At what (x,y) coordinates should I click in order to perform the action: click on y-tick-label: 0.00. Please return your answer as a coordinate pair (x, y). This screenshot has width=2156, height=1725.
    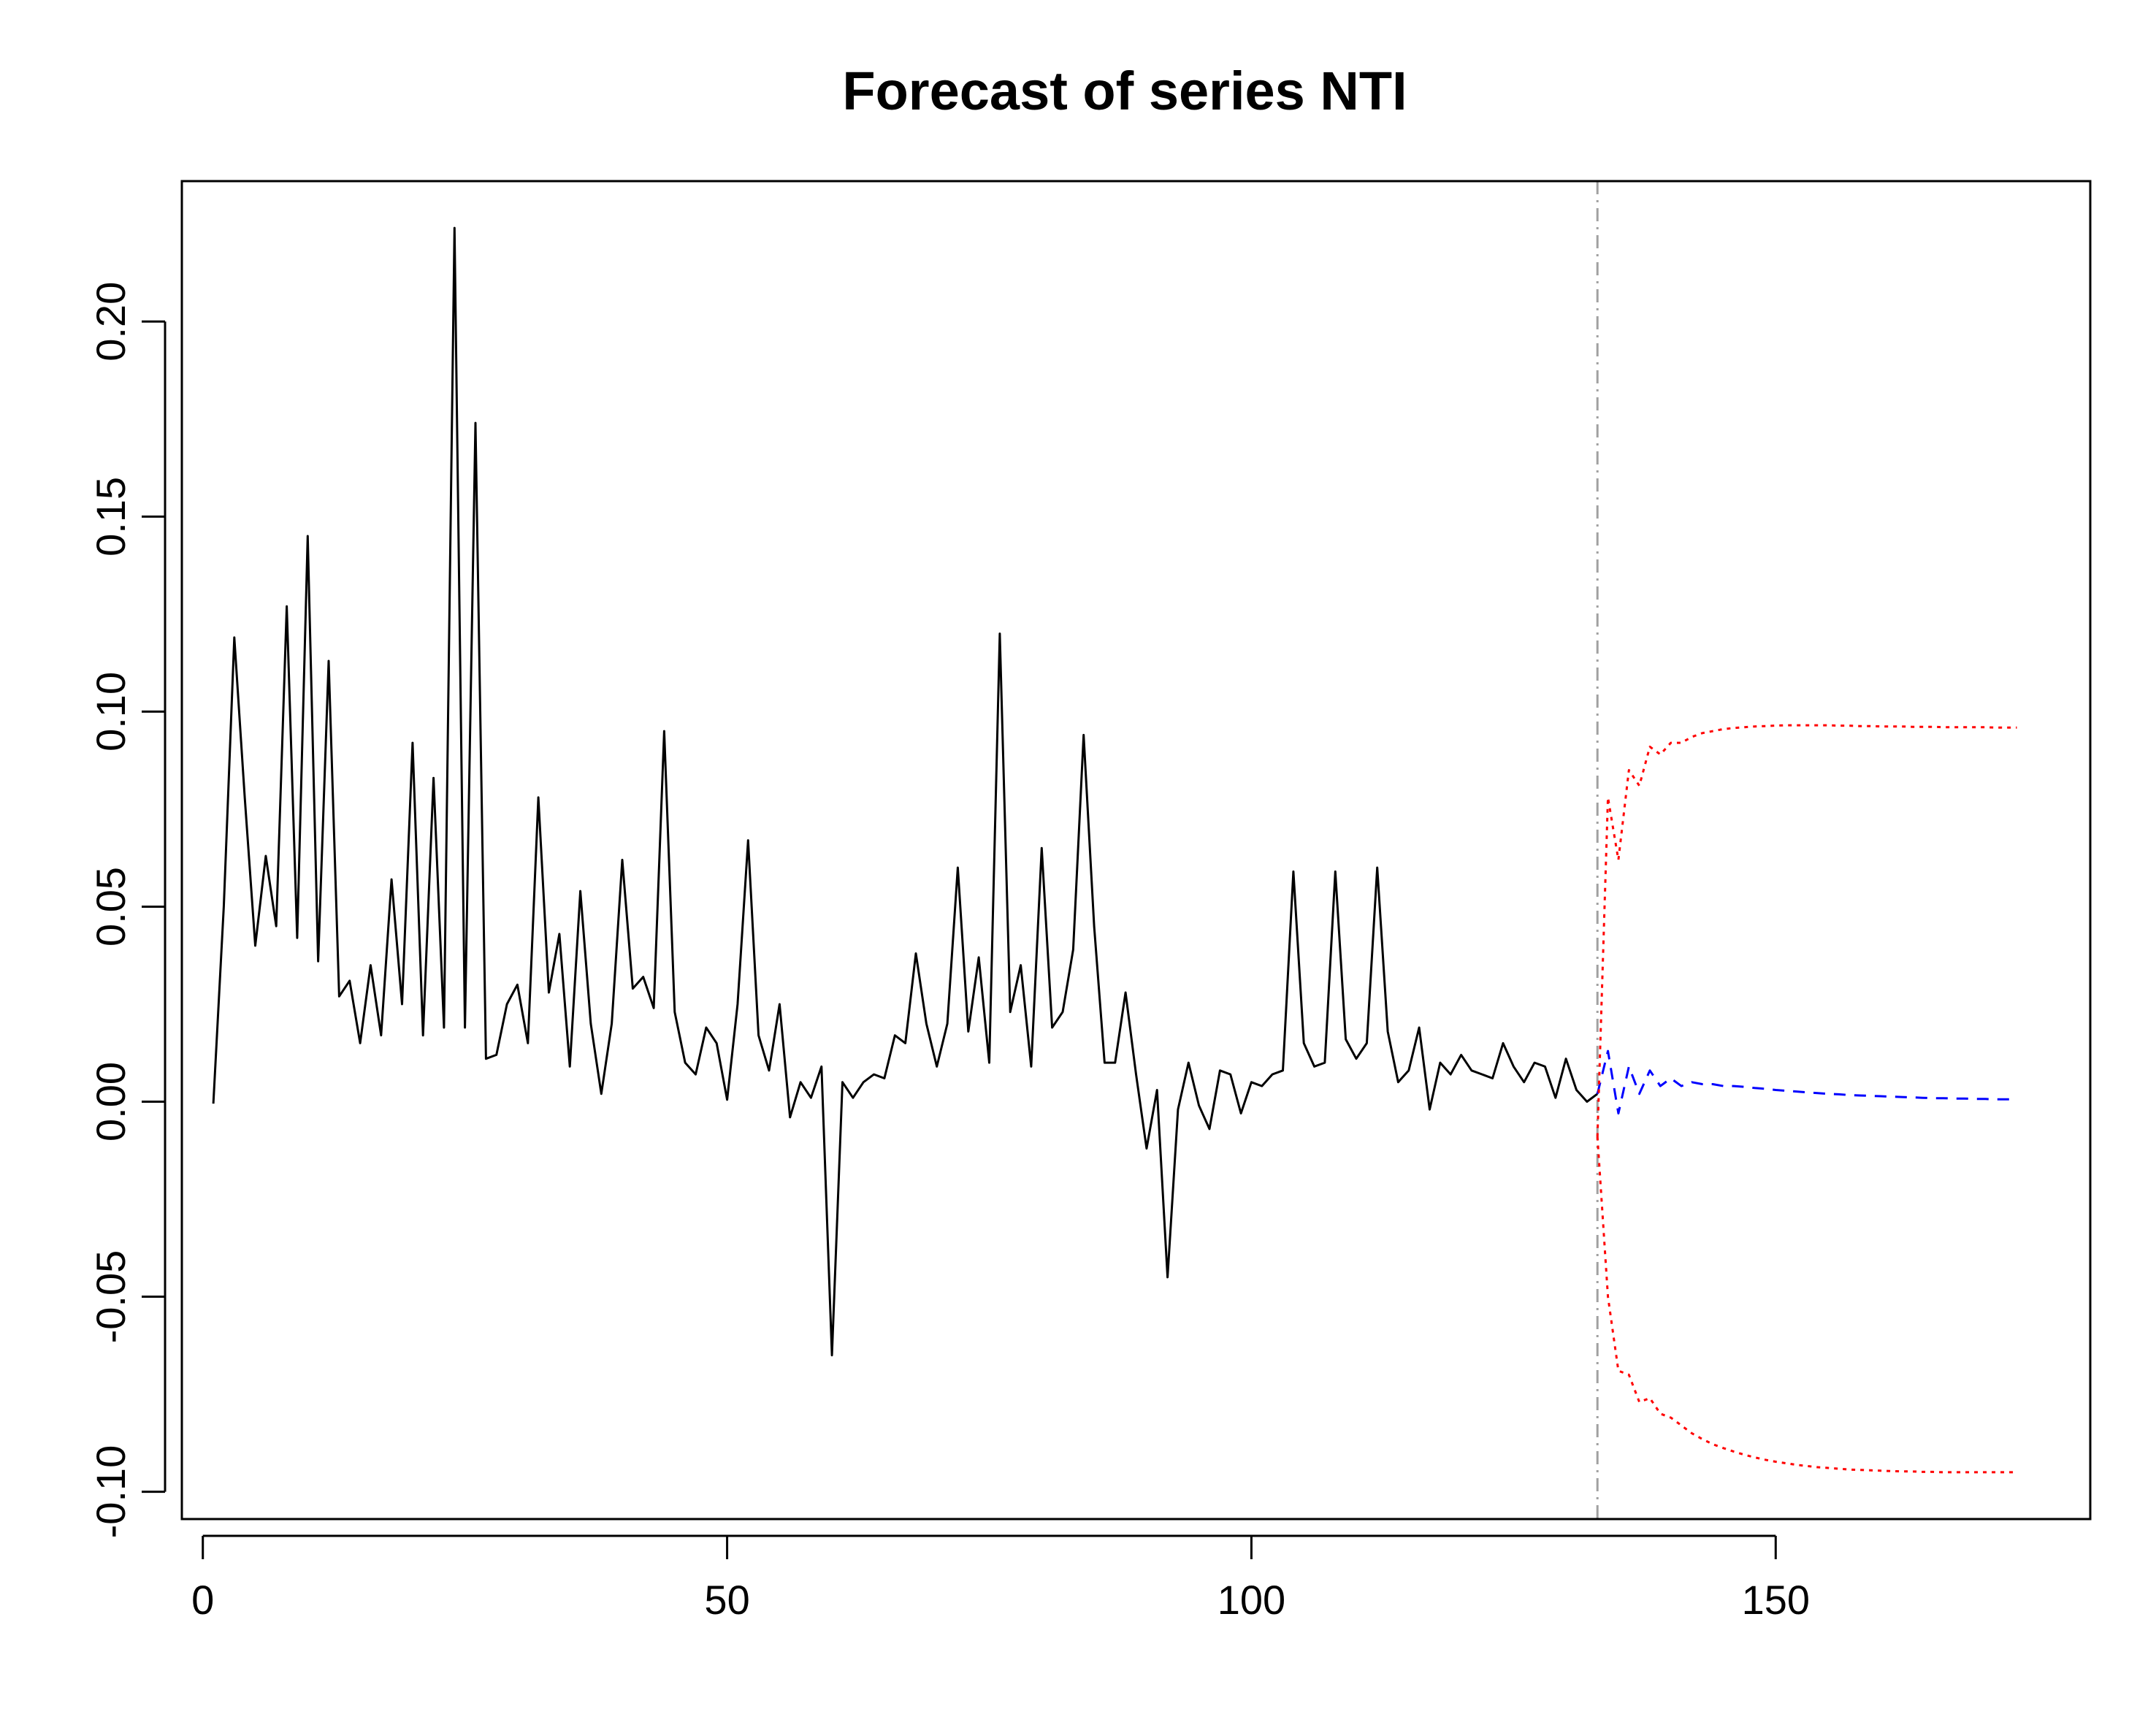
    Looking at the image, I should click on (111, 1101).